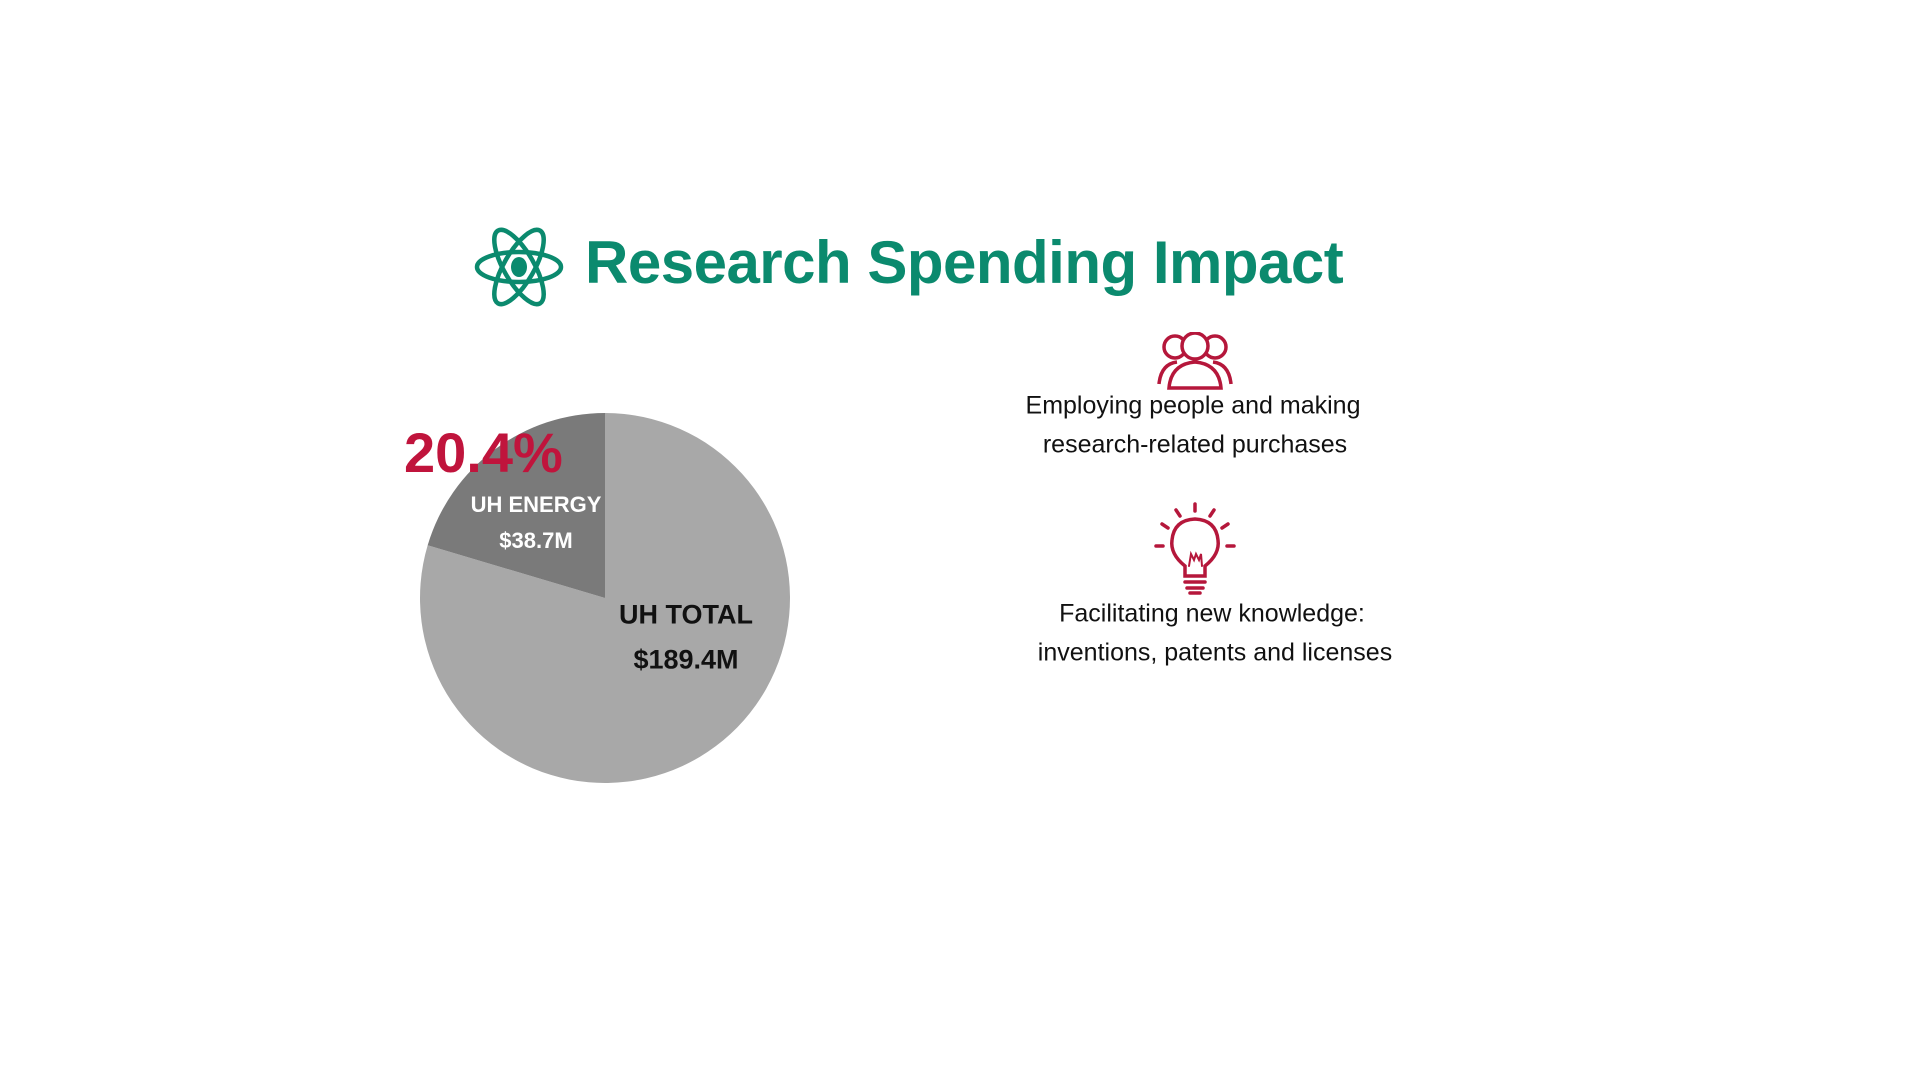 This screenshot has width=1920, height=1080. I want to click on people-group-icon, so click(1195, 361).